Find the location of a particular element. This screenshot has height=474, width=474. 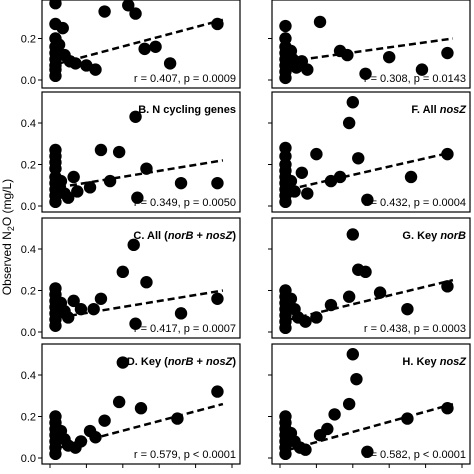

panel-d-stats: r = 0.579, p < 0.0001 is located at coordinates (185, 455).